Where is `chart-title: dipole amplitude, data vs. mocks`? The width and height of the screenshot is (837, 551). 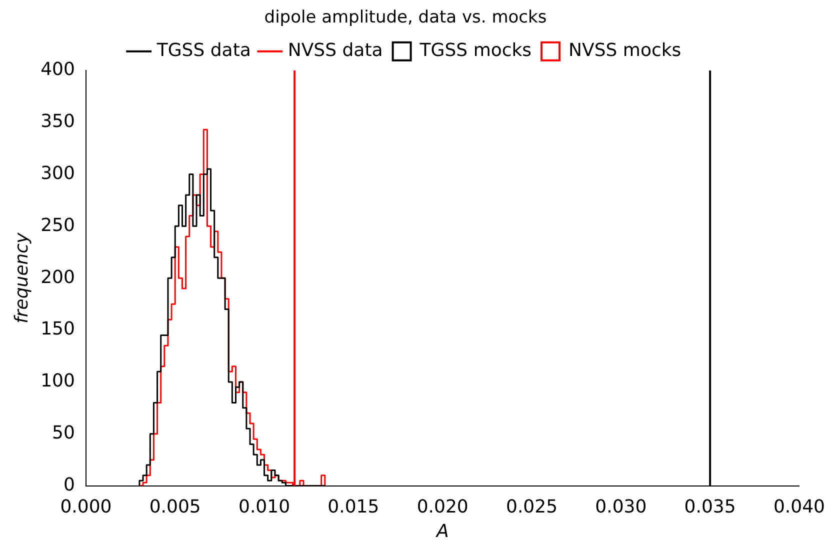
chart-title: dipole amplitude, data vs. mocks is located at coordinates (405, 18).